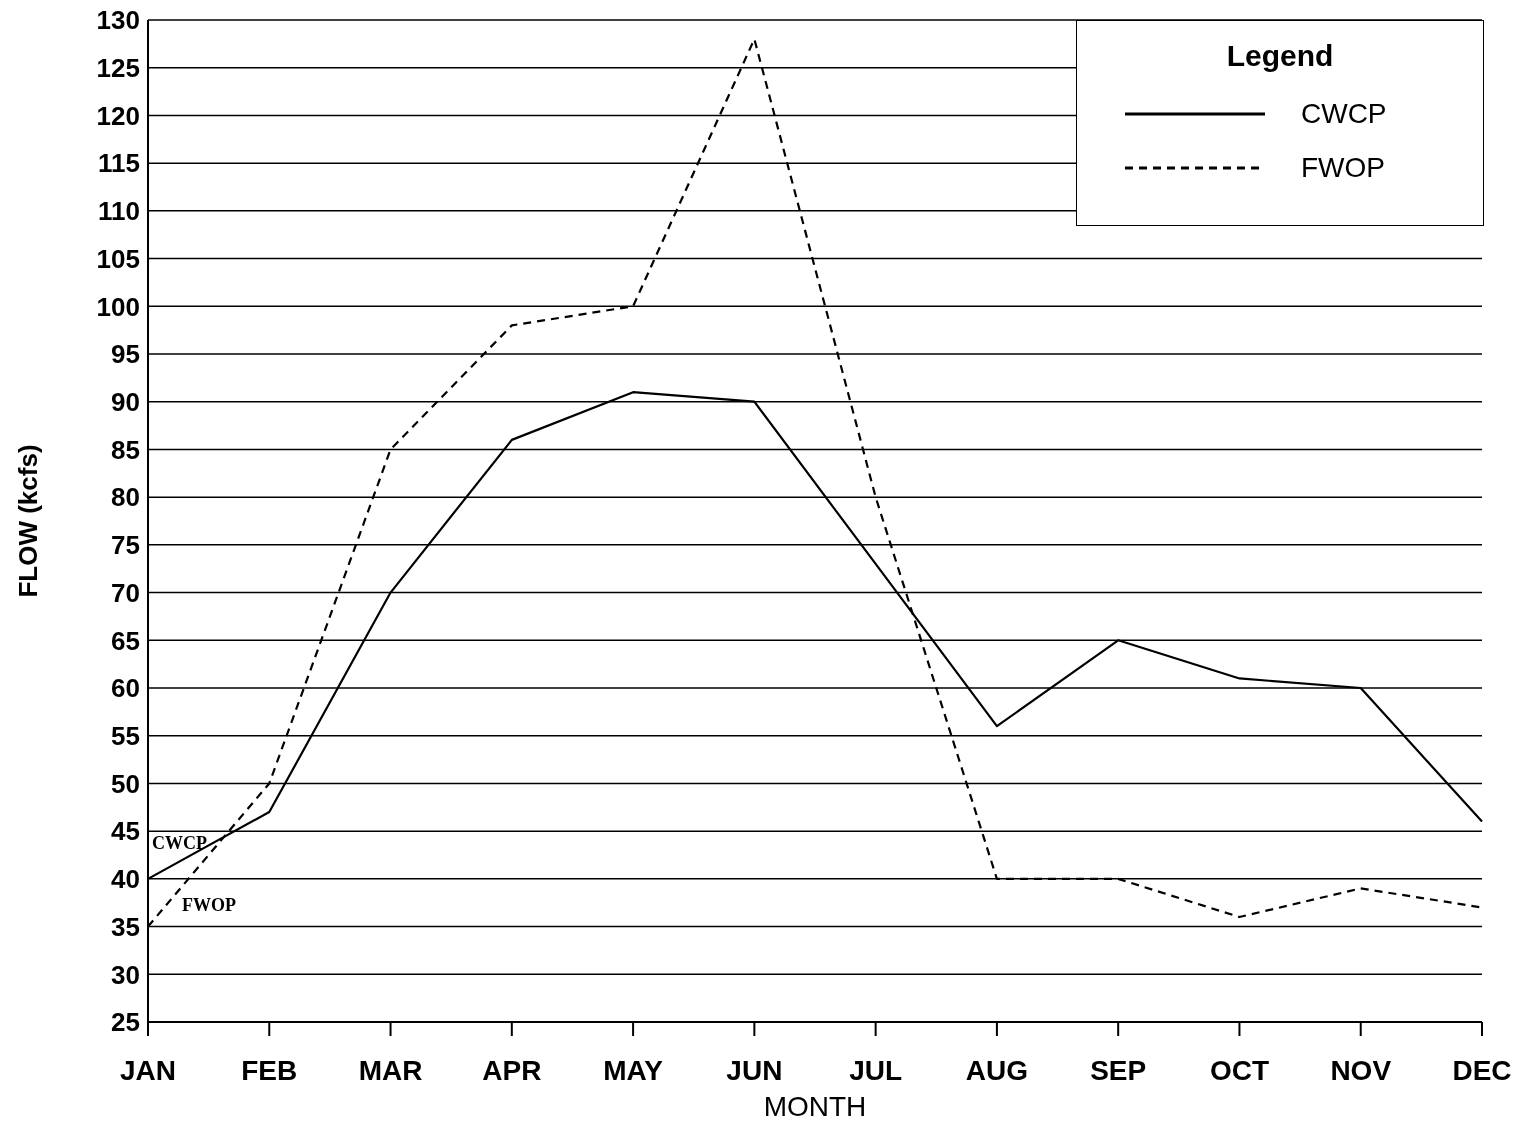 The width and height of the screenshot is (1530, 1129). Describe the element at coordinates (125, 545) in the screenshot. I see `y-tick-label: 75` at that location.